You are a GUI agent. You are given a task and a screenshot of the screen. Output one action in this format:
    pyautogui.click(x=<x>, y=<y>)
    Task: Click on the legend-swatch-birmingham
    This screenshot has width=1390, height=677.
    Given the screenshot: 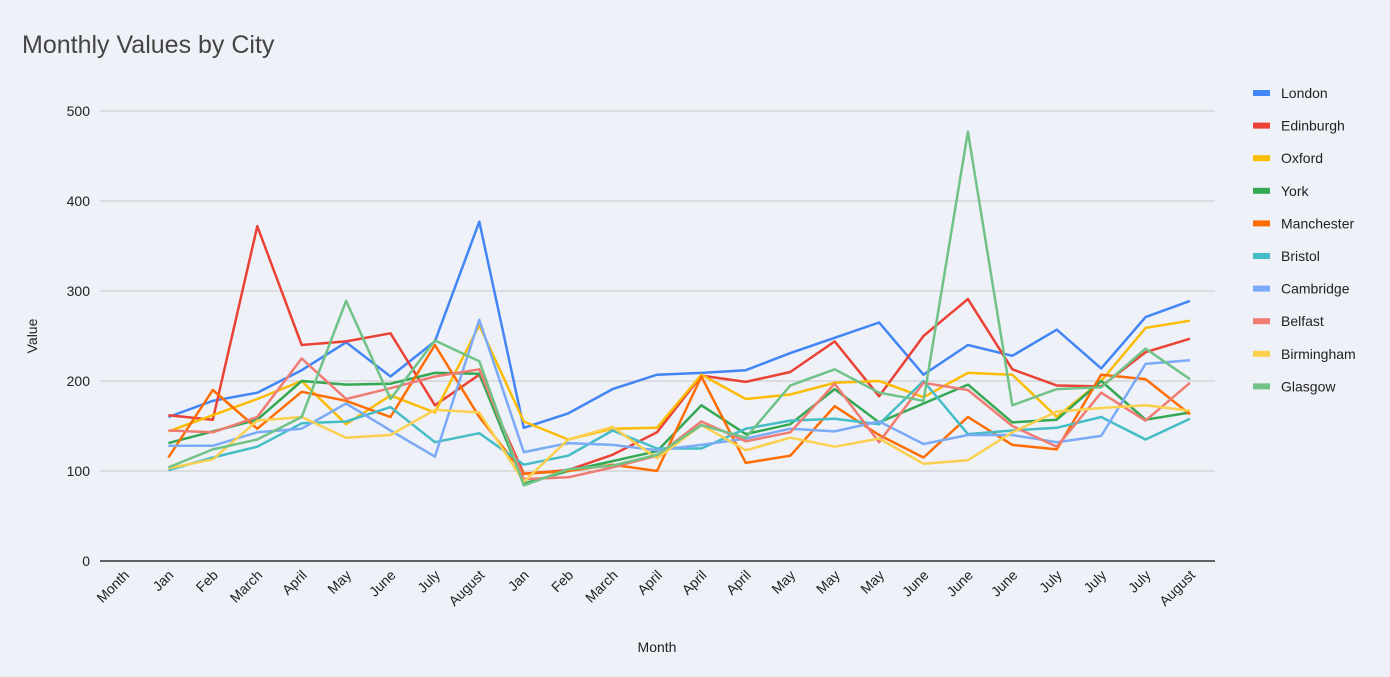 What is the action you would take?
    pyautogui.click(x=1261, y=353)
    